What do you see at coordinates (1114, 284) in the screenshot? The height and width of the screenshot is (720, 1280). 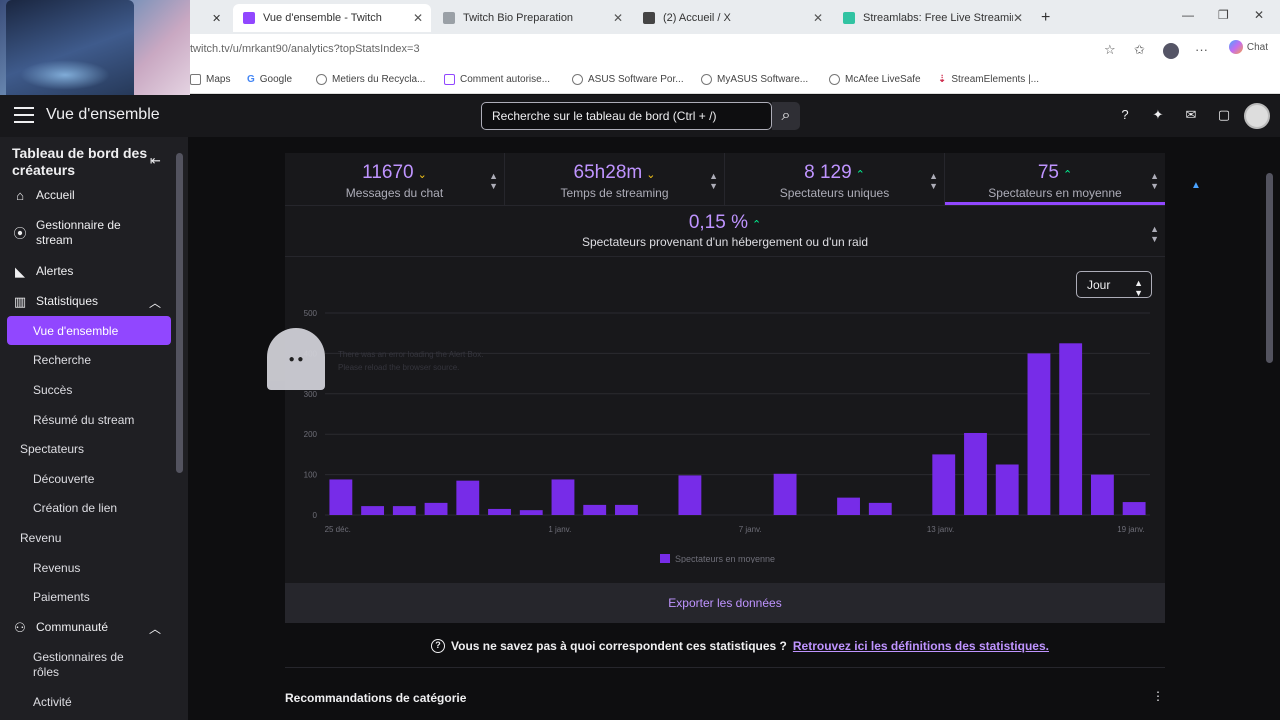 I see `period-select: Jour ▲ ▼` at bounding box center [1114, 284].